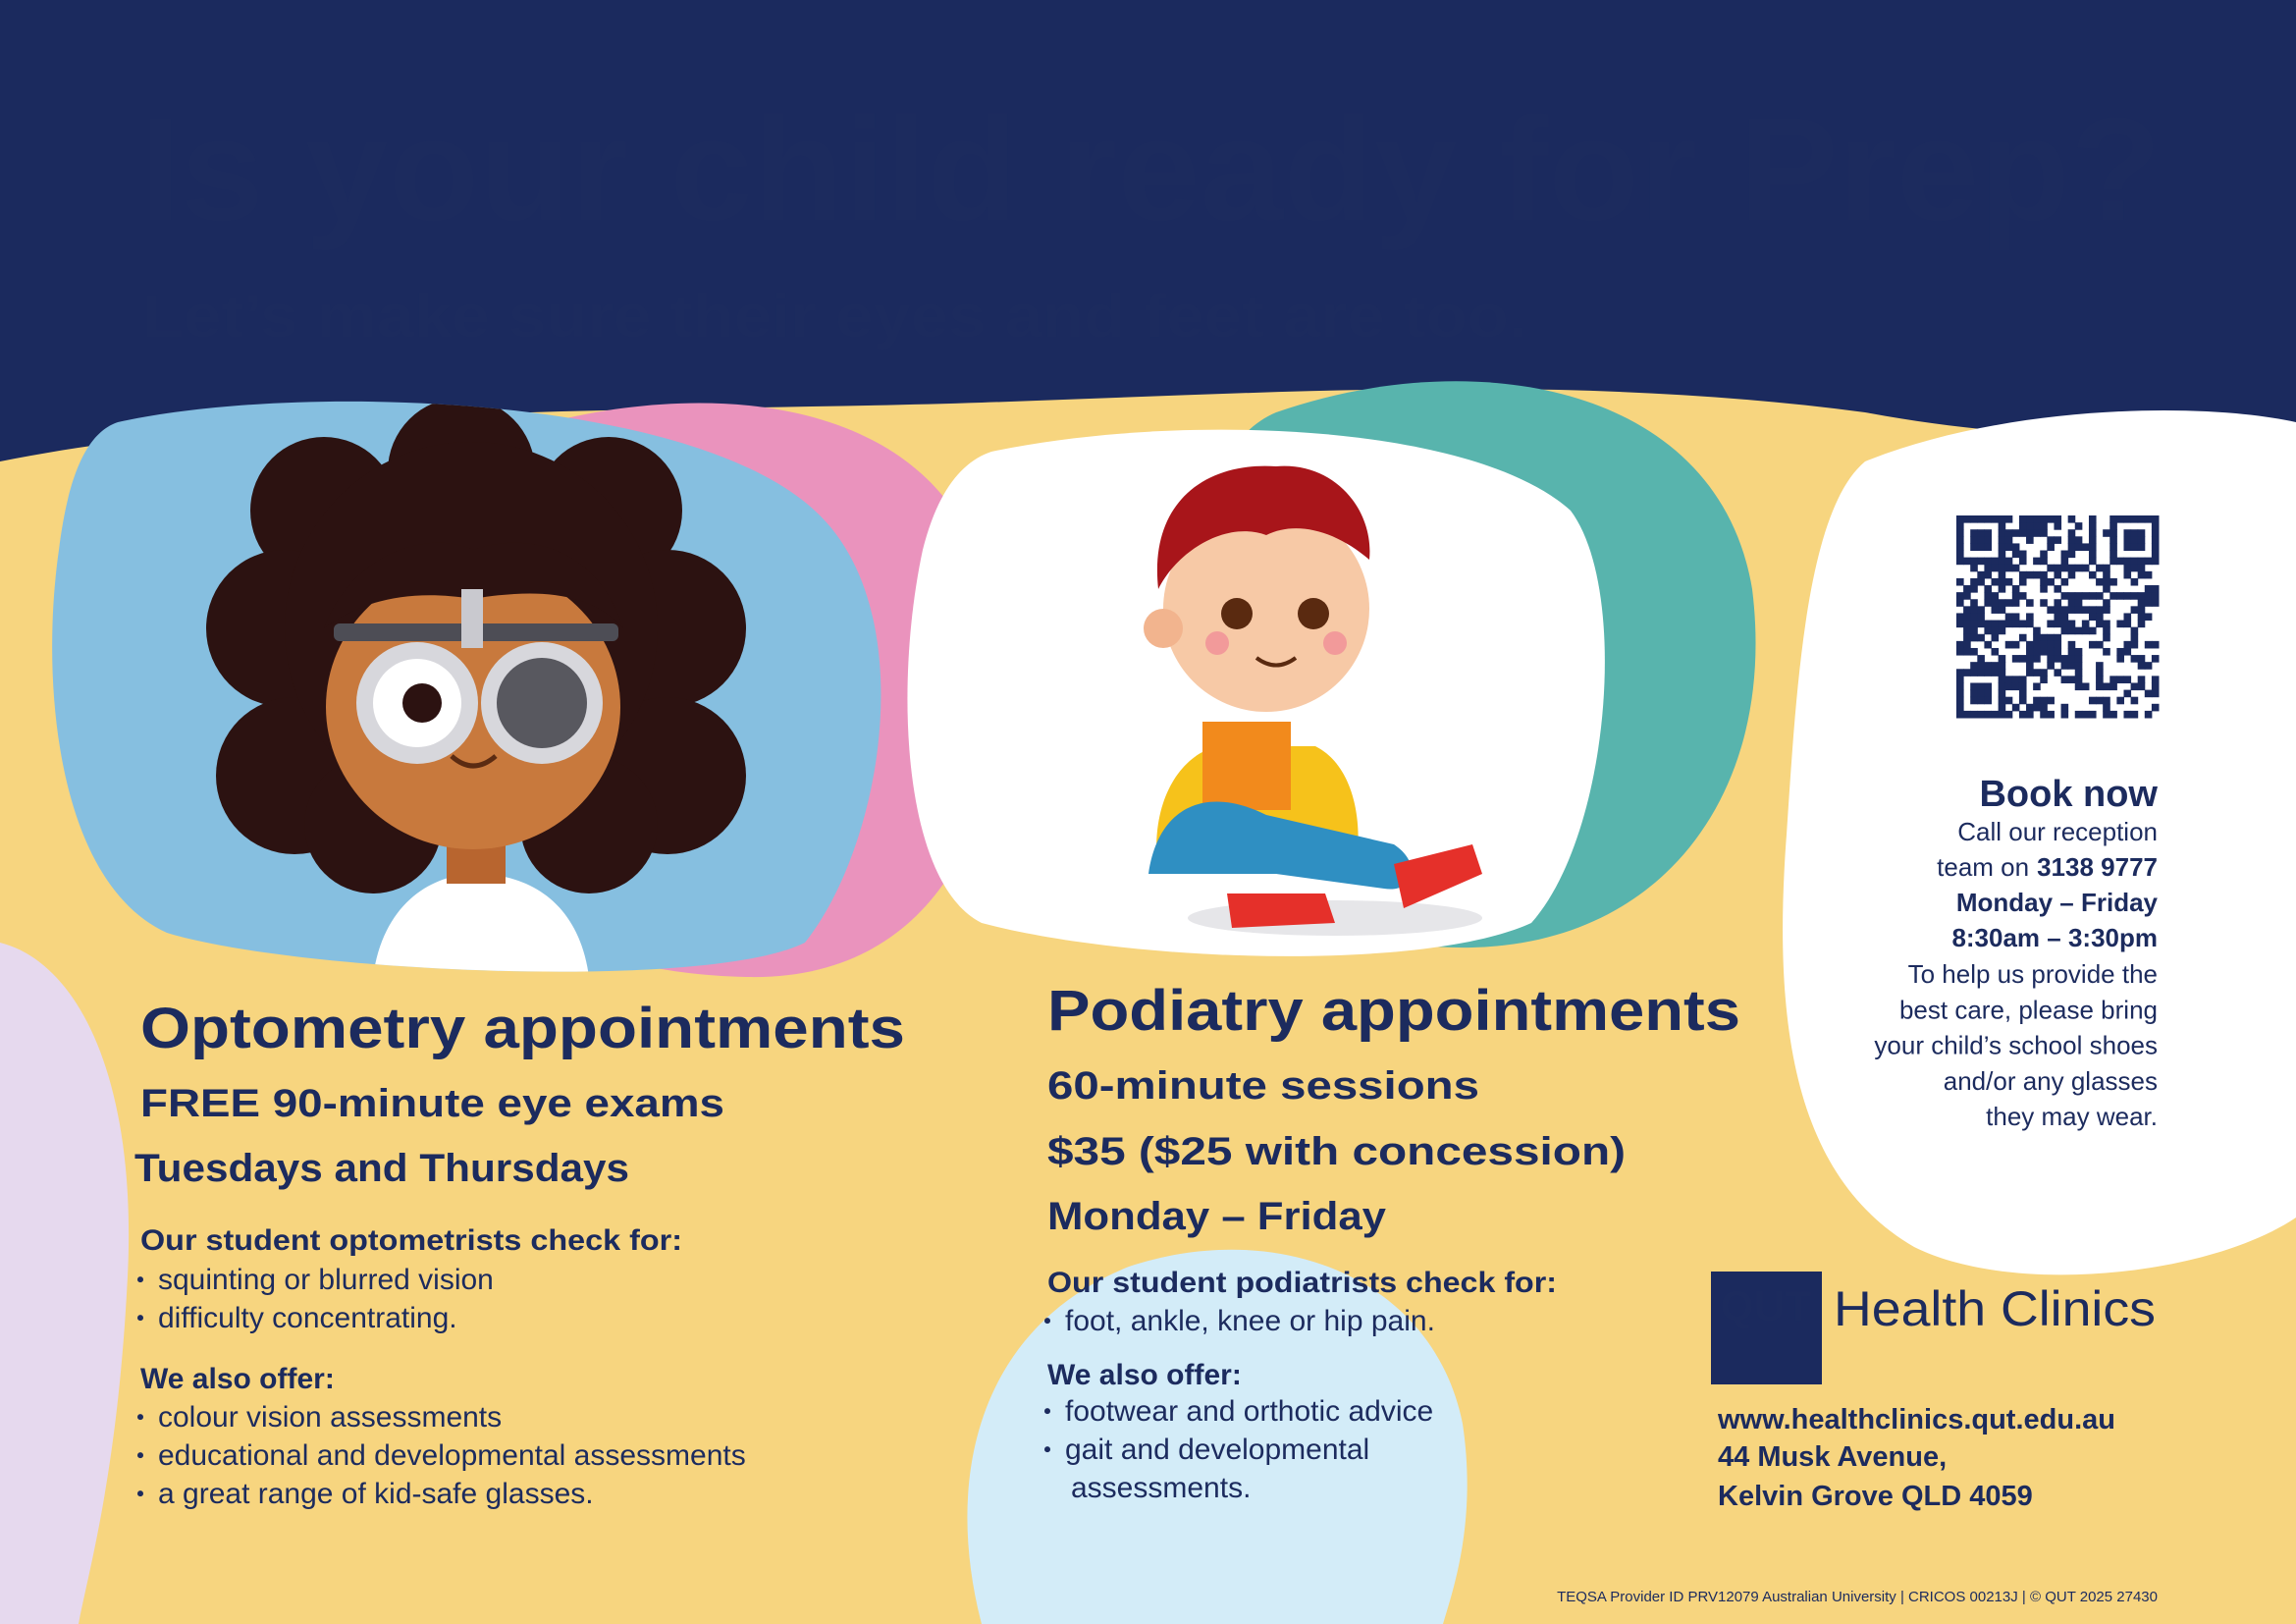 This screenshot has height=1624, width=2296. I want to click on book-line: team on 3138 9777, so click(2048, 867).